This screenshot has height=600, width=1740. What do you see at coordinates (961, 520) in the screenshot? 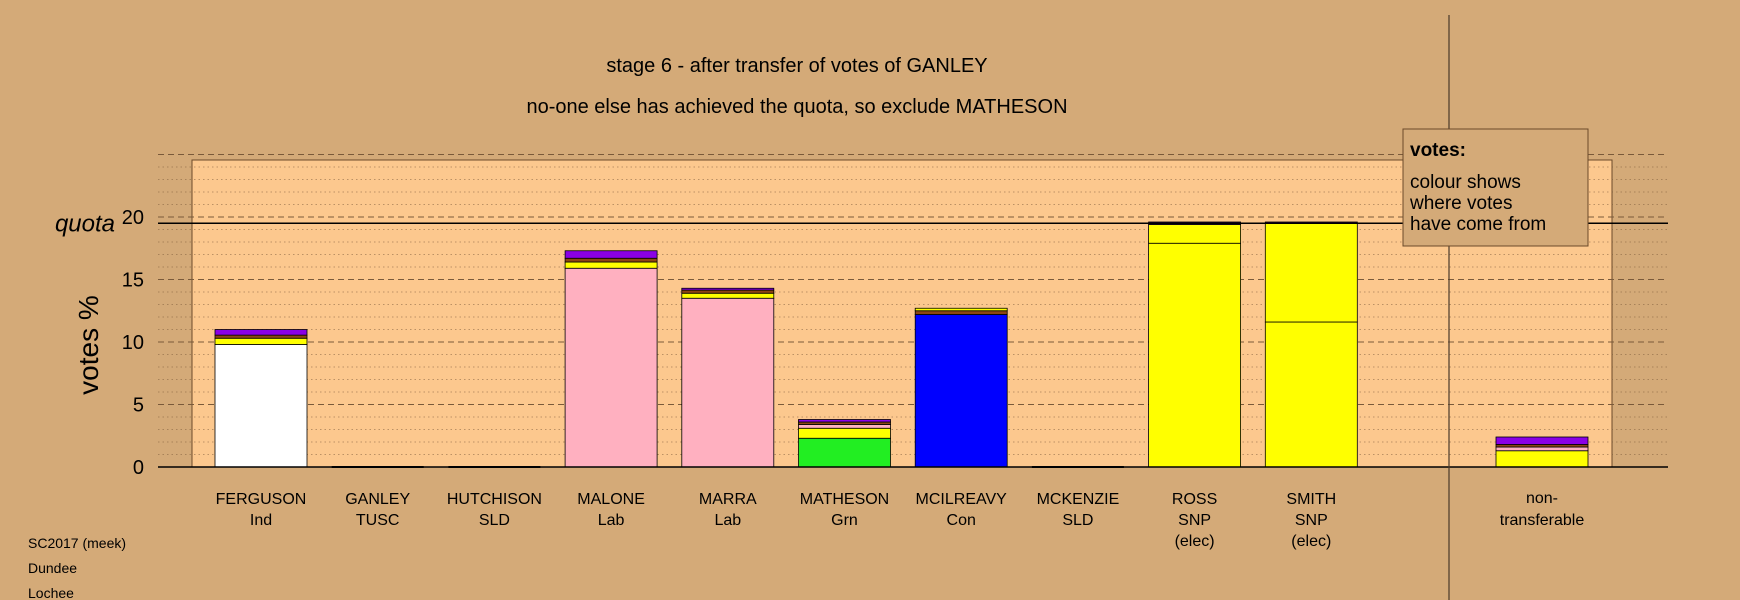
I see `candidate-party: Con` at bounding box center [961, 520].